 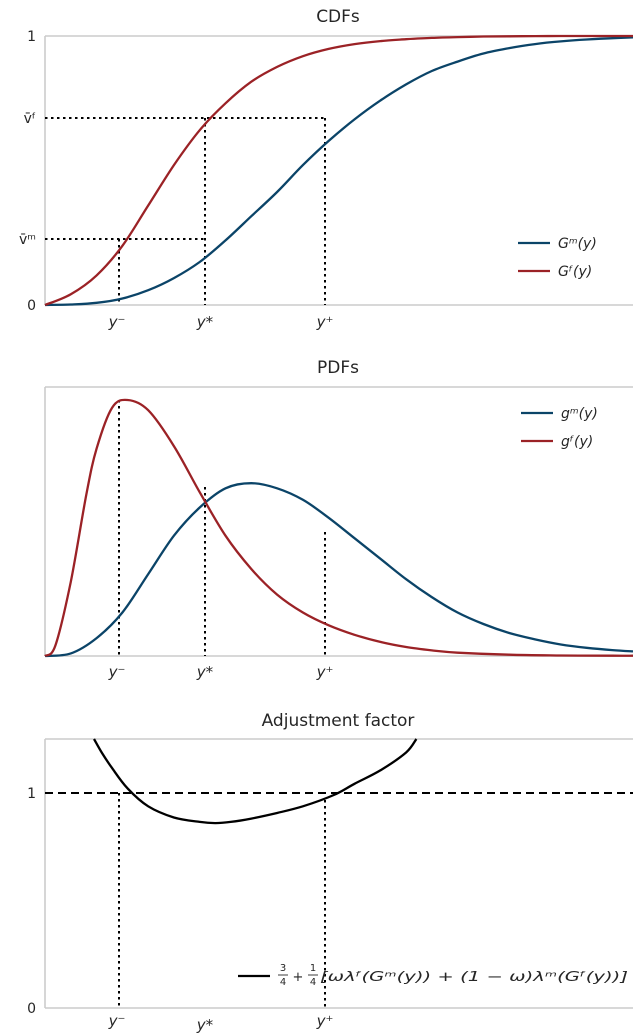 What do you see at coordinates (117, 672) in the screenshot?
I see `pdf-xmark-yminus: y⁻` at bounding box center [117, 672].